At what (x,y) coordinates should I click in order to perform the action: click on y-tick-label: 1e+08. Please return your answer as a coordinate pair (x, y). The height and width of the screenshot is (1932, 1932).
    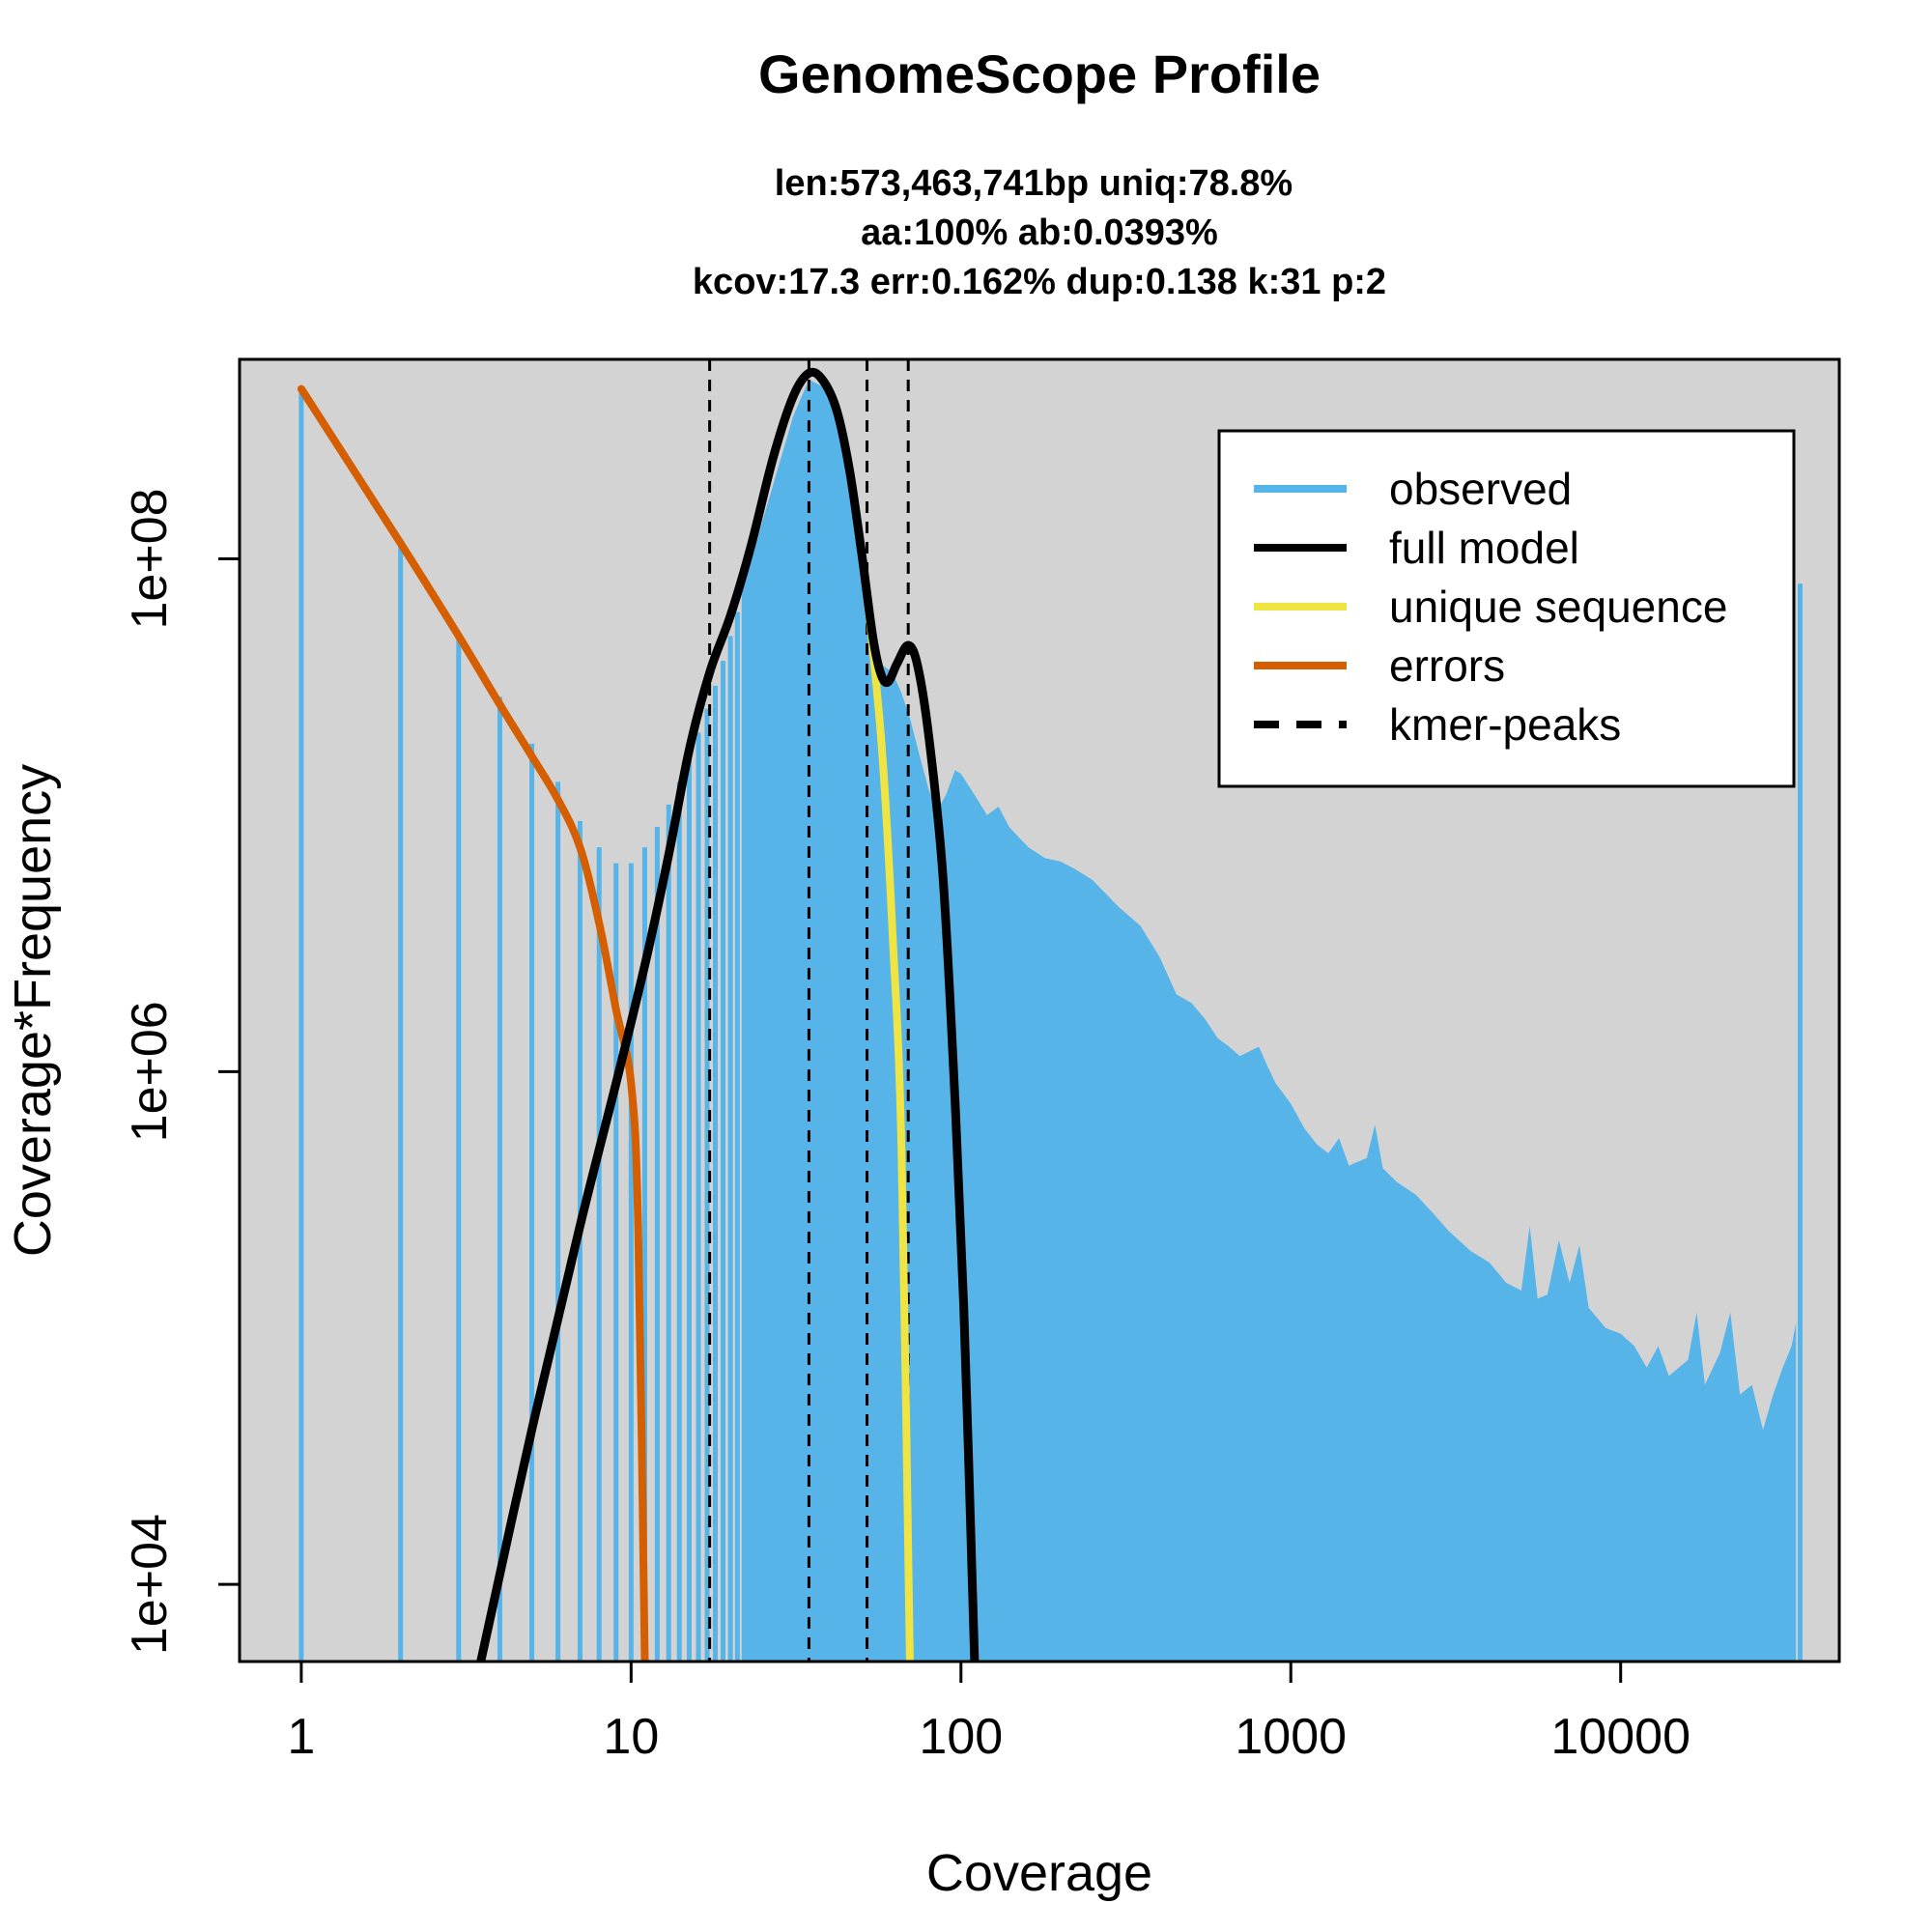
    Looking at the image, I should click on (150, 558).